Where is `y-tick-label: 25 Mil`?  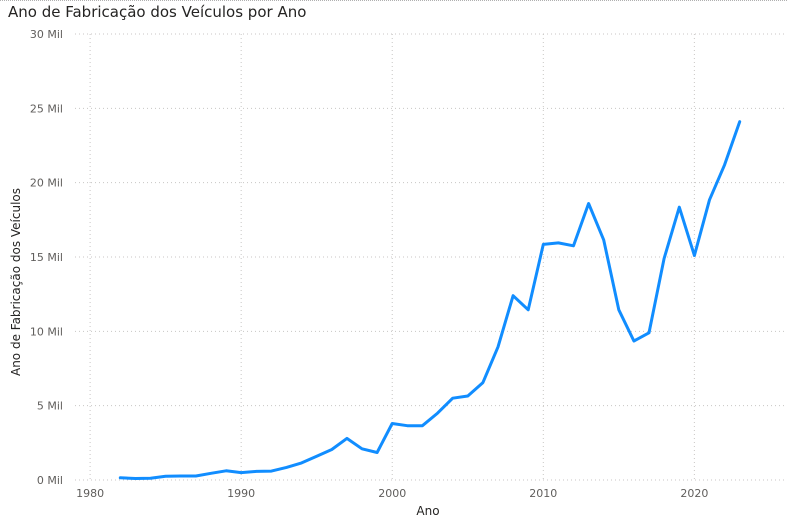 y-tick-label: 25 Mil is located at coordinates (46, 108).